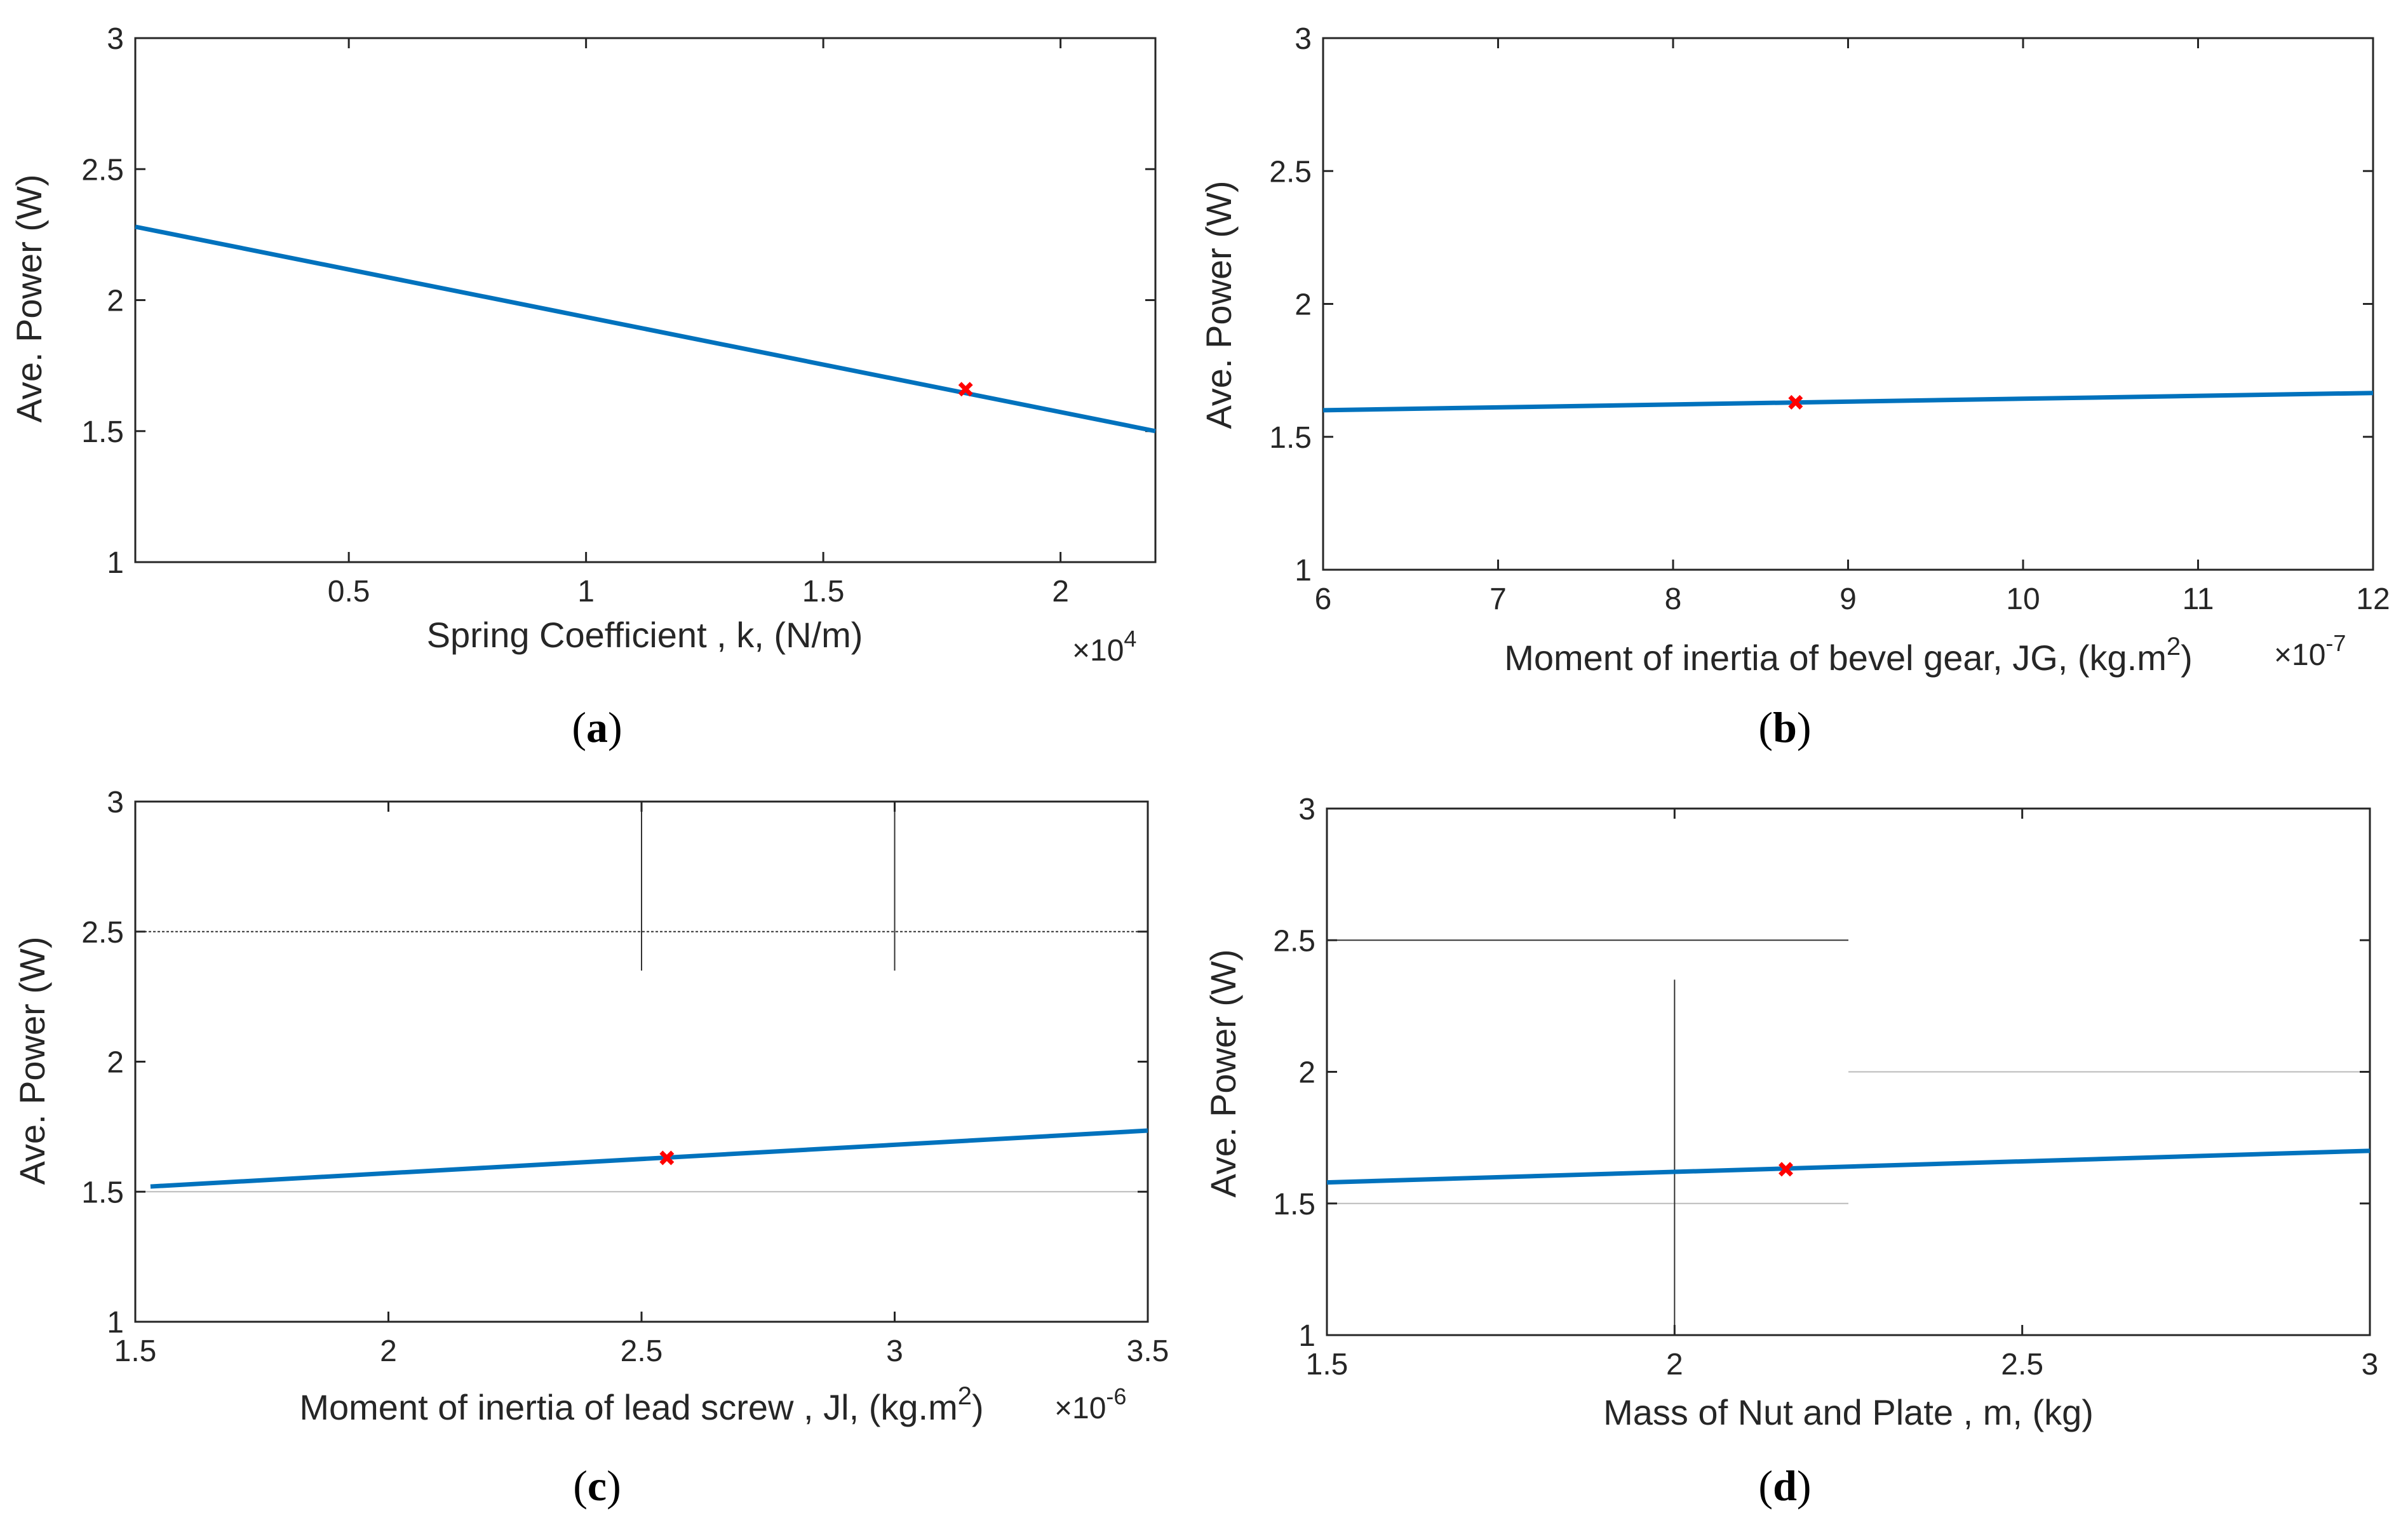 The height and width of the screenshot is (1532, 2408). I want to click on x-axis-multiplier: ×10⁻⁶, so click(1090, 1404).